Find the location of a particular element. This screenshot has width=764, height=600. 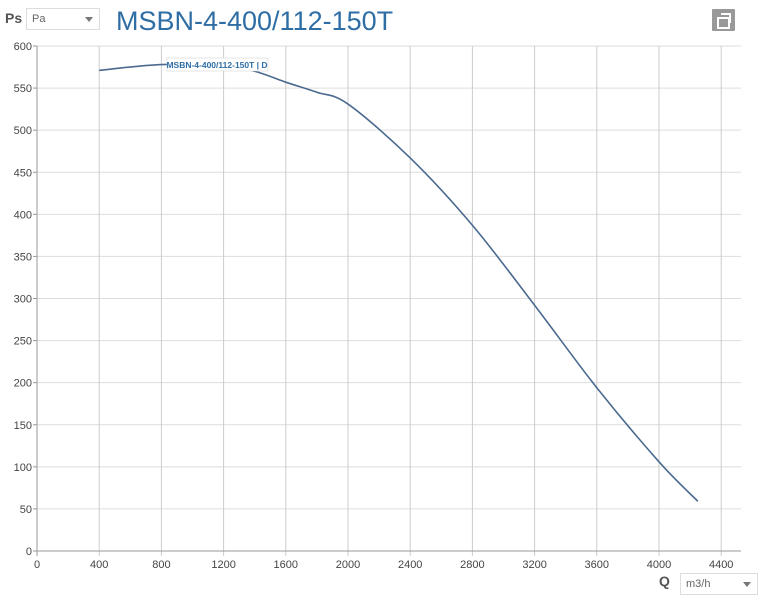

x-unit-value: m3/h is located at coordinates (698, 584).